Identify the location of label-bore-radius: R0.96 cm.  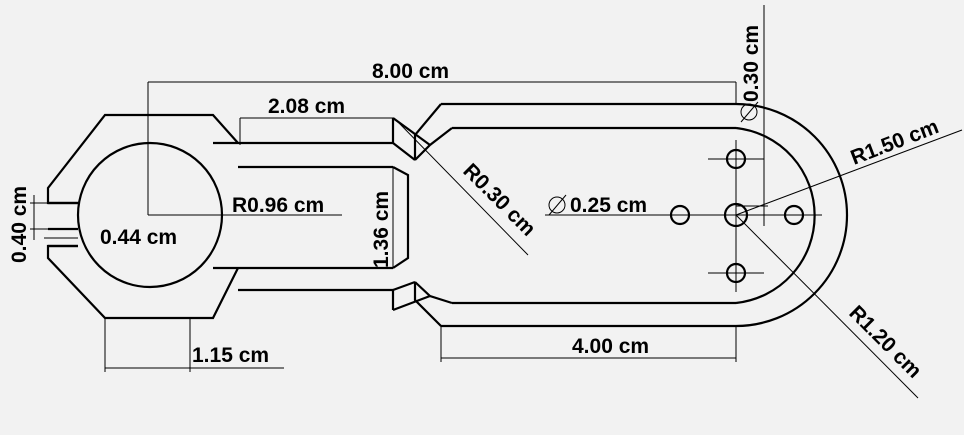
(278, 205).